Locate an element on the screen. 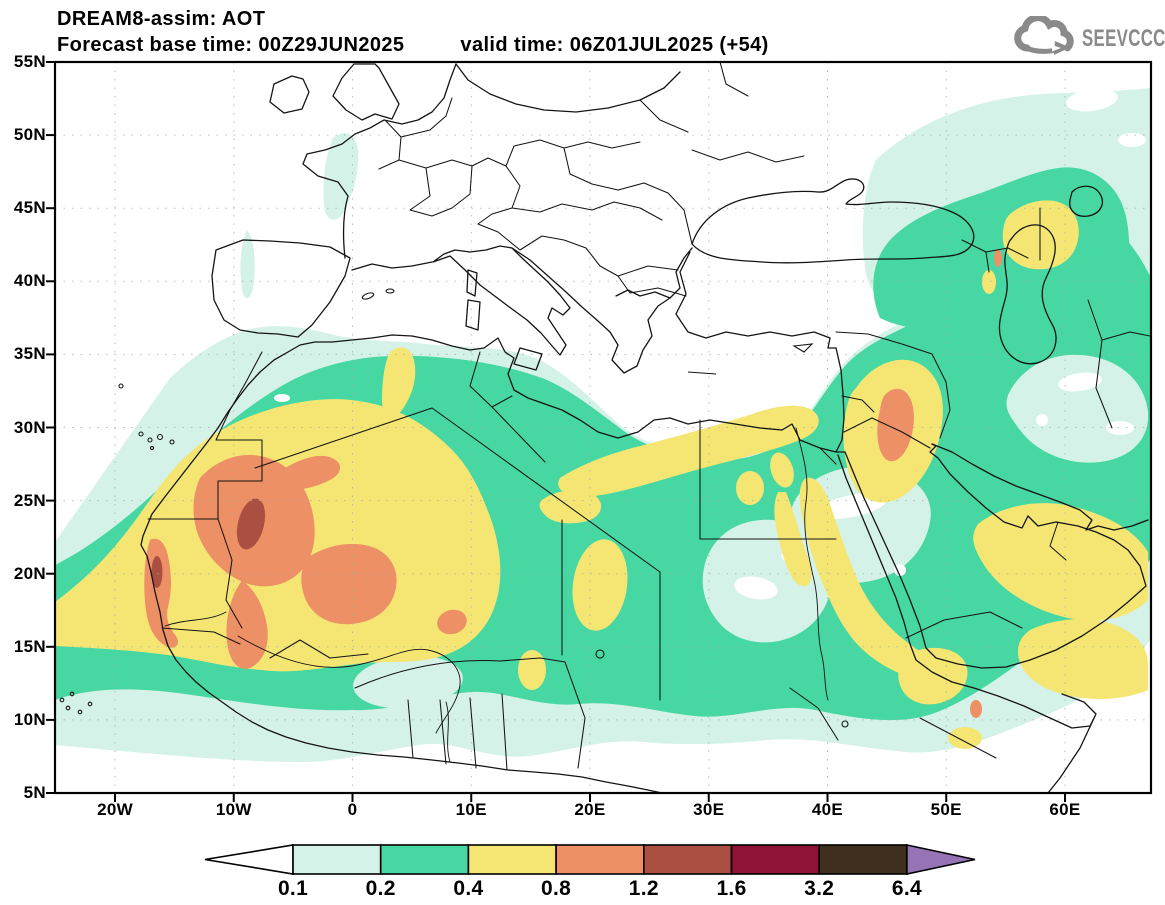  aot-04-08-caucasus-spot is located at coordinates (989, 282).